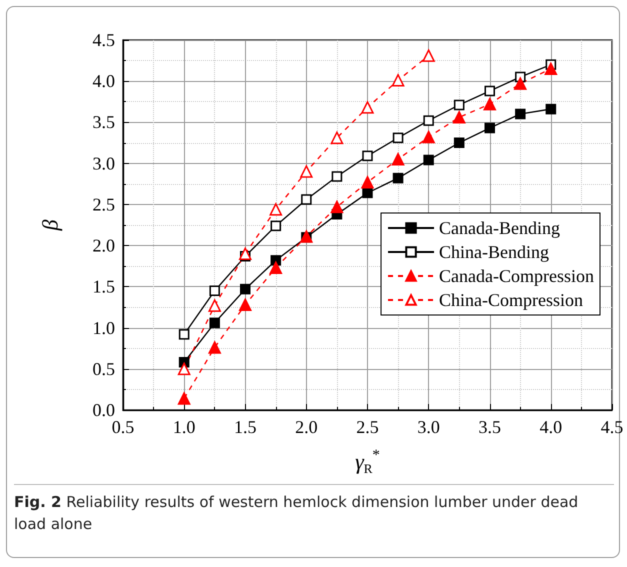  What do you see at coordinates (103, 122) in the screenshot?
I see `y-tick-label: 3.5` at bounding box center [103, 122].